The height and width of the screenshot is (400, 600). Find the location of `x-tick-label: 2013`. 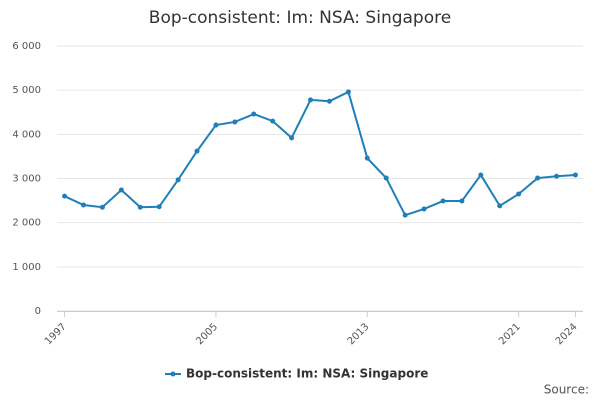

x-tick-label: 2013 is located at coordinates (359, 334).